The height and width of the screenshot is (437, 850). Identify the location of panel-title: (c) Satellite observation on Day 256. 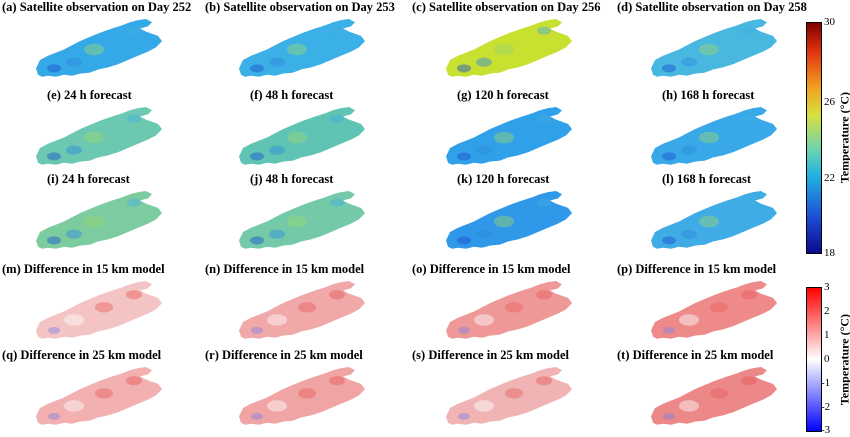
(506, 7).